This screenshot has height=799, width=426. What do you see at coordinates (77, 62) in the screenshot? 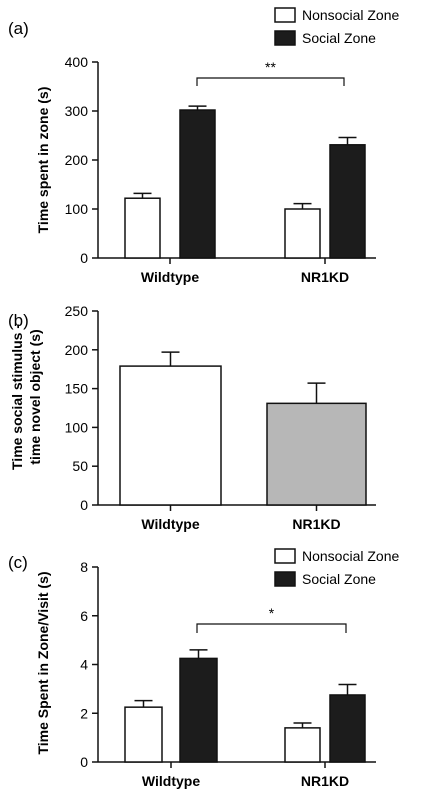
I see `y-tick-label: 400` at bounding box center [77, 62].